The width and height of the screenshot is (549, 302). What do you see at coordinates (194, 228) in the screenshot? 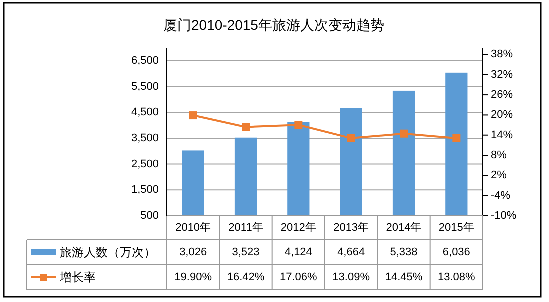
I see `xtick: 2010年` at bounding box center [194, 228].